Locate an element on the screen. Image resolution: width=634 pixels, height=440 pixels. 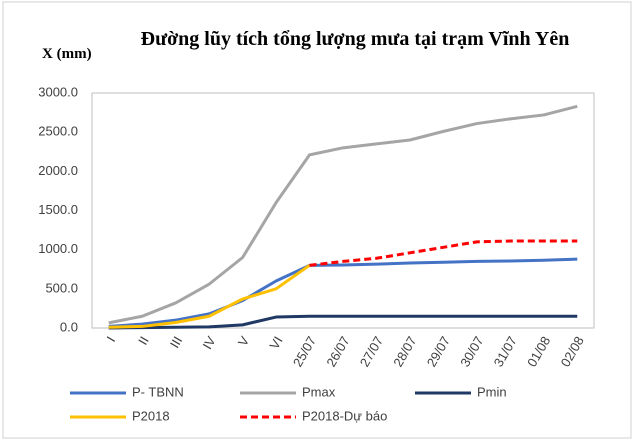
y-tick-label: 1500.0 is located at coordinates (58, 209).